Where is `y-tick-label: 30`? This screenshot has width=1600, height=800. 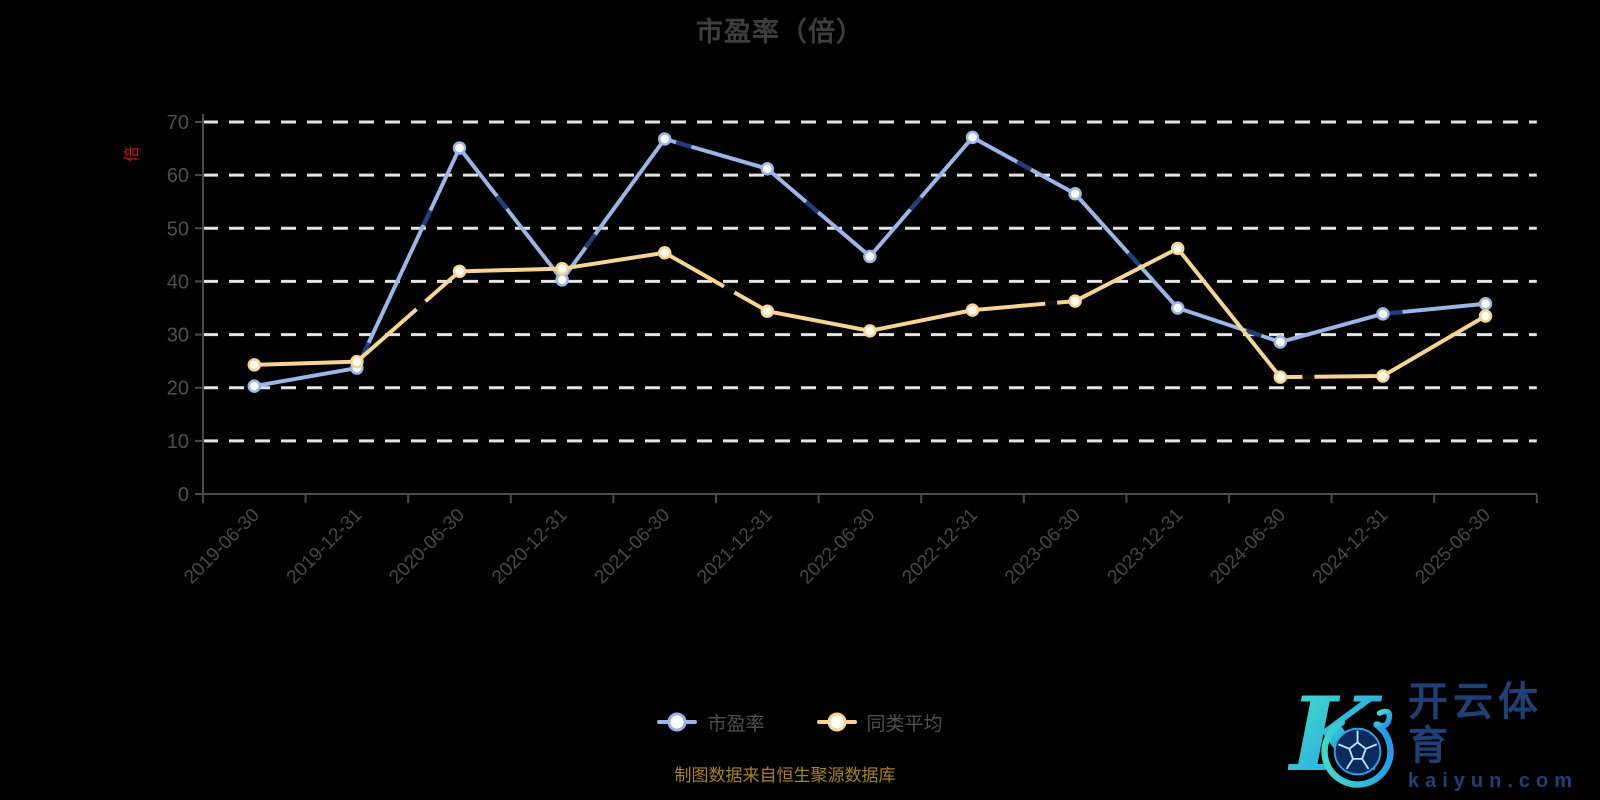
y-tick-label: 30 is located at coordinates (178, 336).